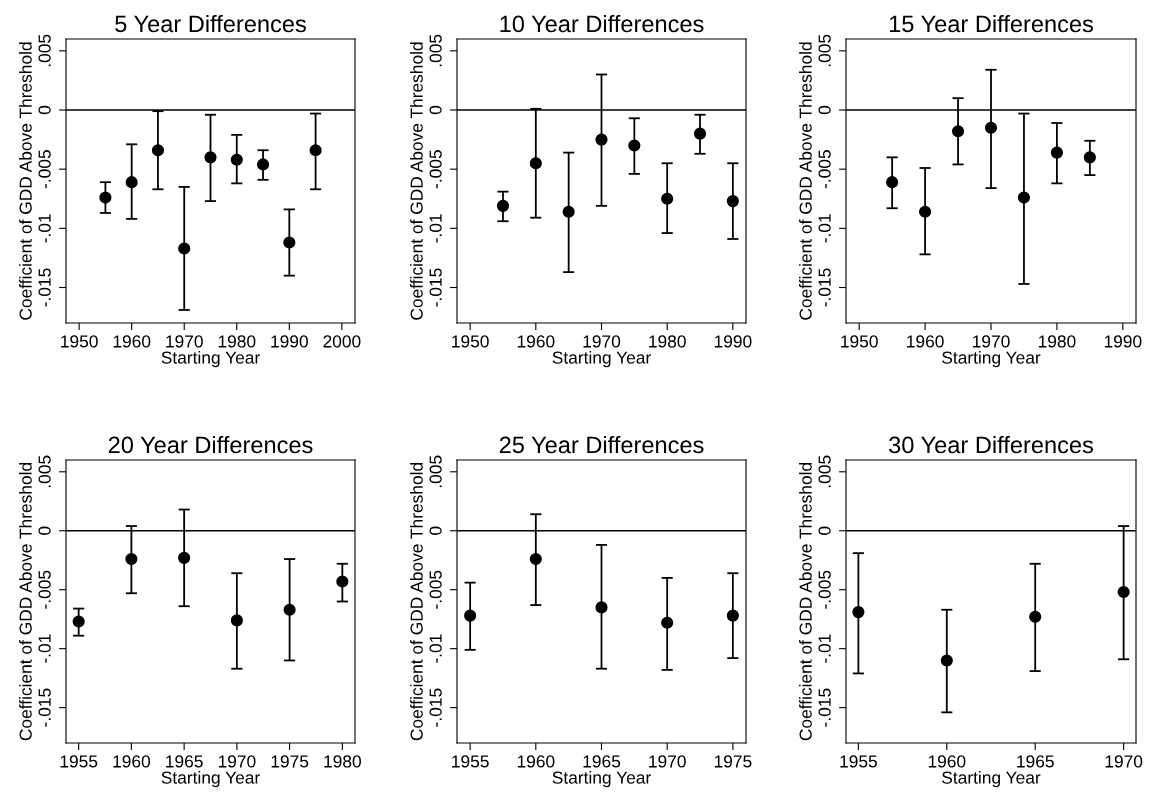 Image resolution: width=1151 pixels, height=800 pixels. What do you see at coordinates (602, 23) in the screenshot?
I see `chart-title: 10 Year Differences` at bounding box center [602, 23].